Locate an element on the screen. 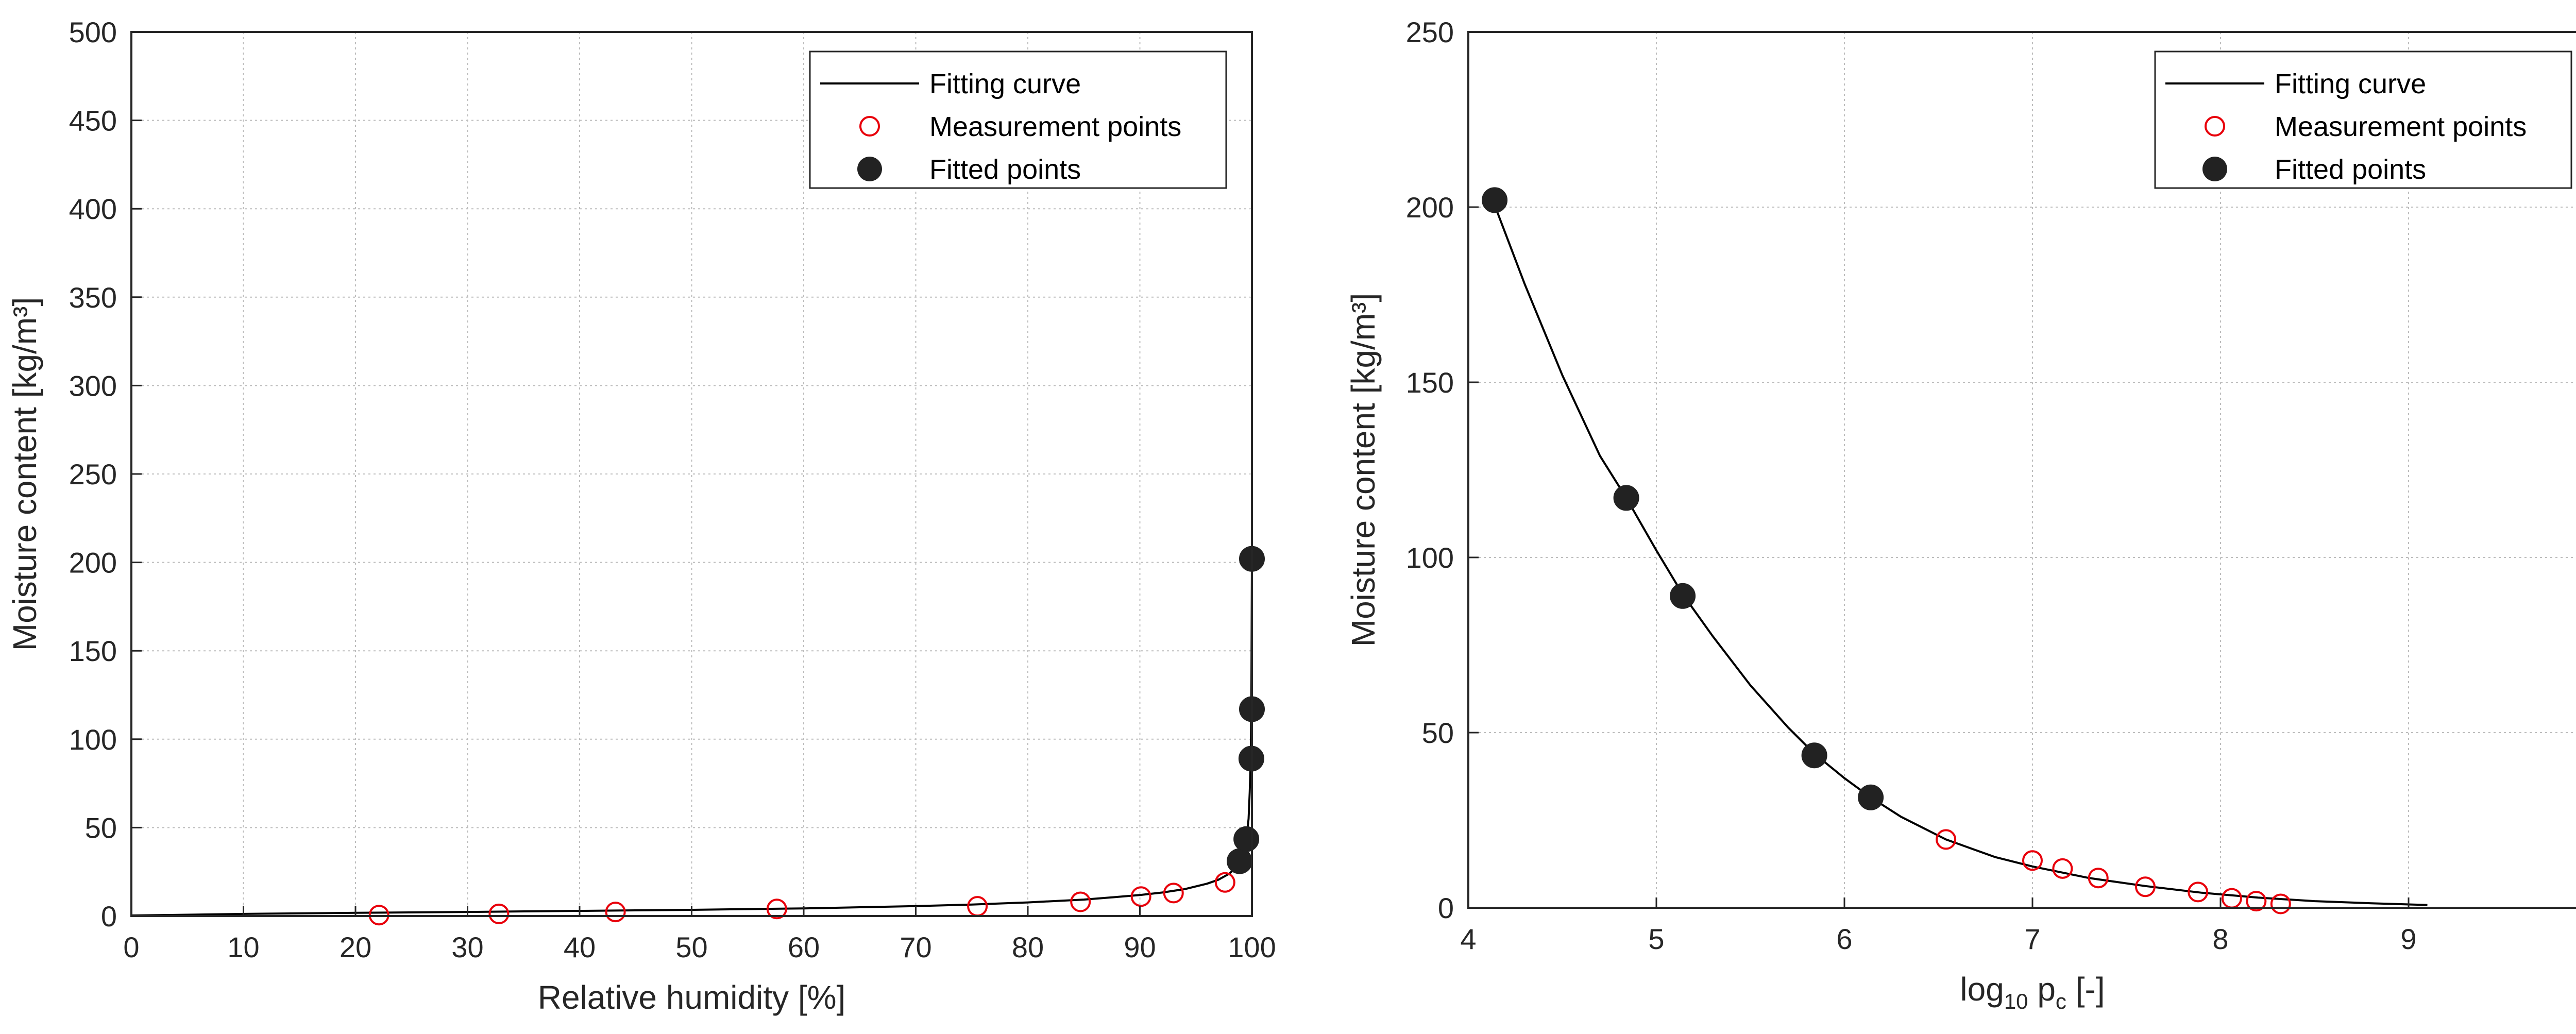 The height and width of the screenshot is (1034, 2576). left-y-tick-label: 100 is located at coordinates (93, 740).